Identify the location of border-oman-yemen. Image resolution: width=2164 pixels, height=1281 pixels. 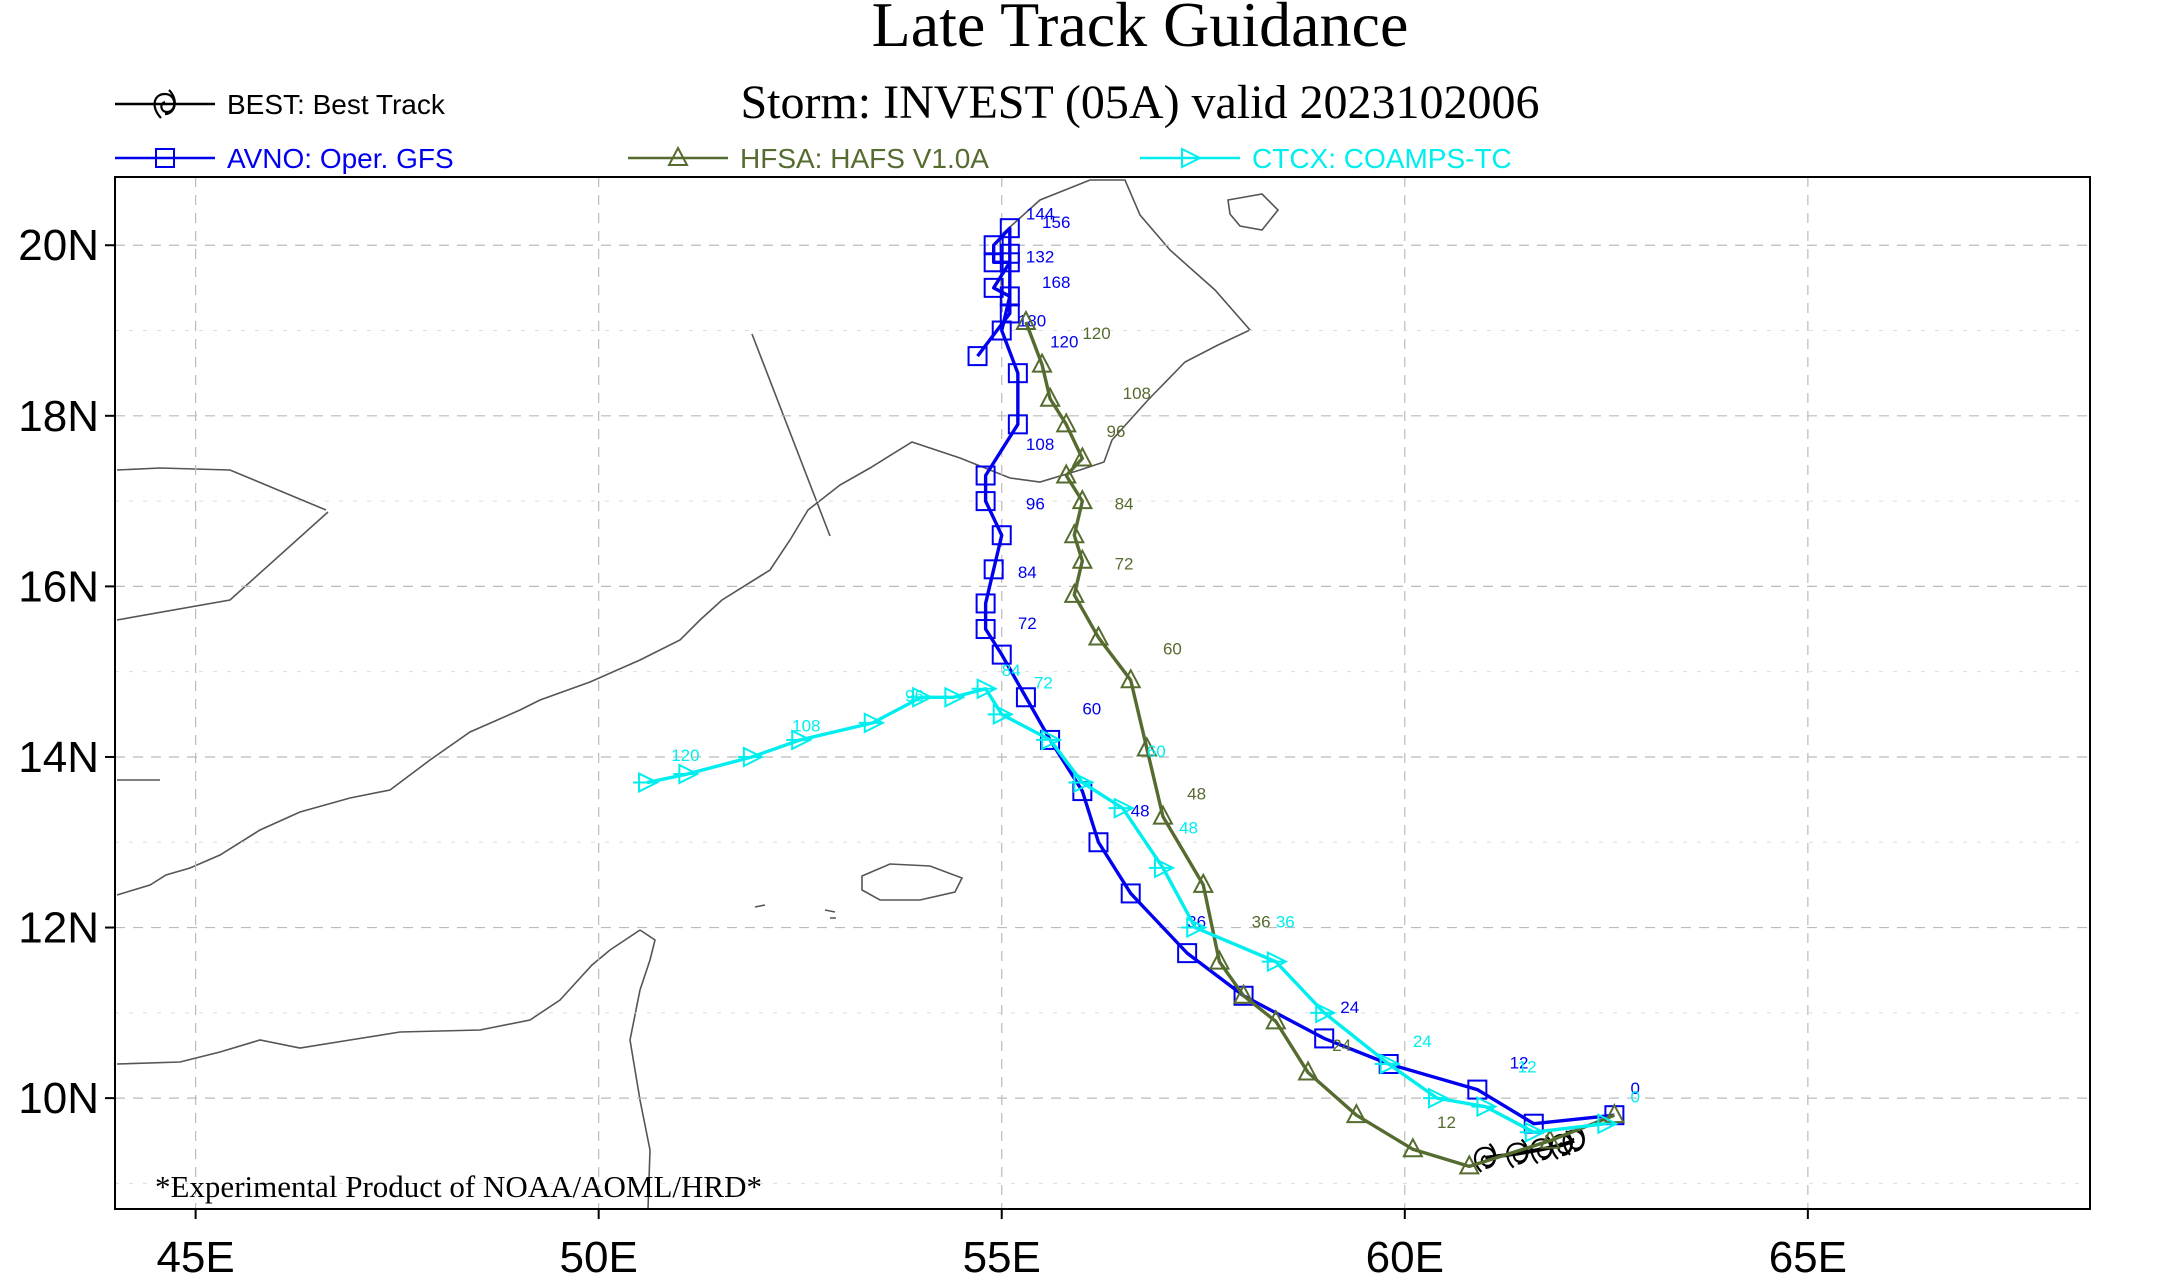
(791, 435).